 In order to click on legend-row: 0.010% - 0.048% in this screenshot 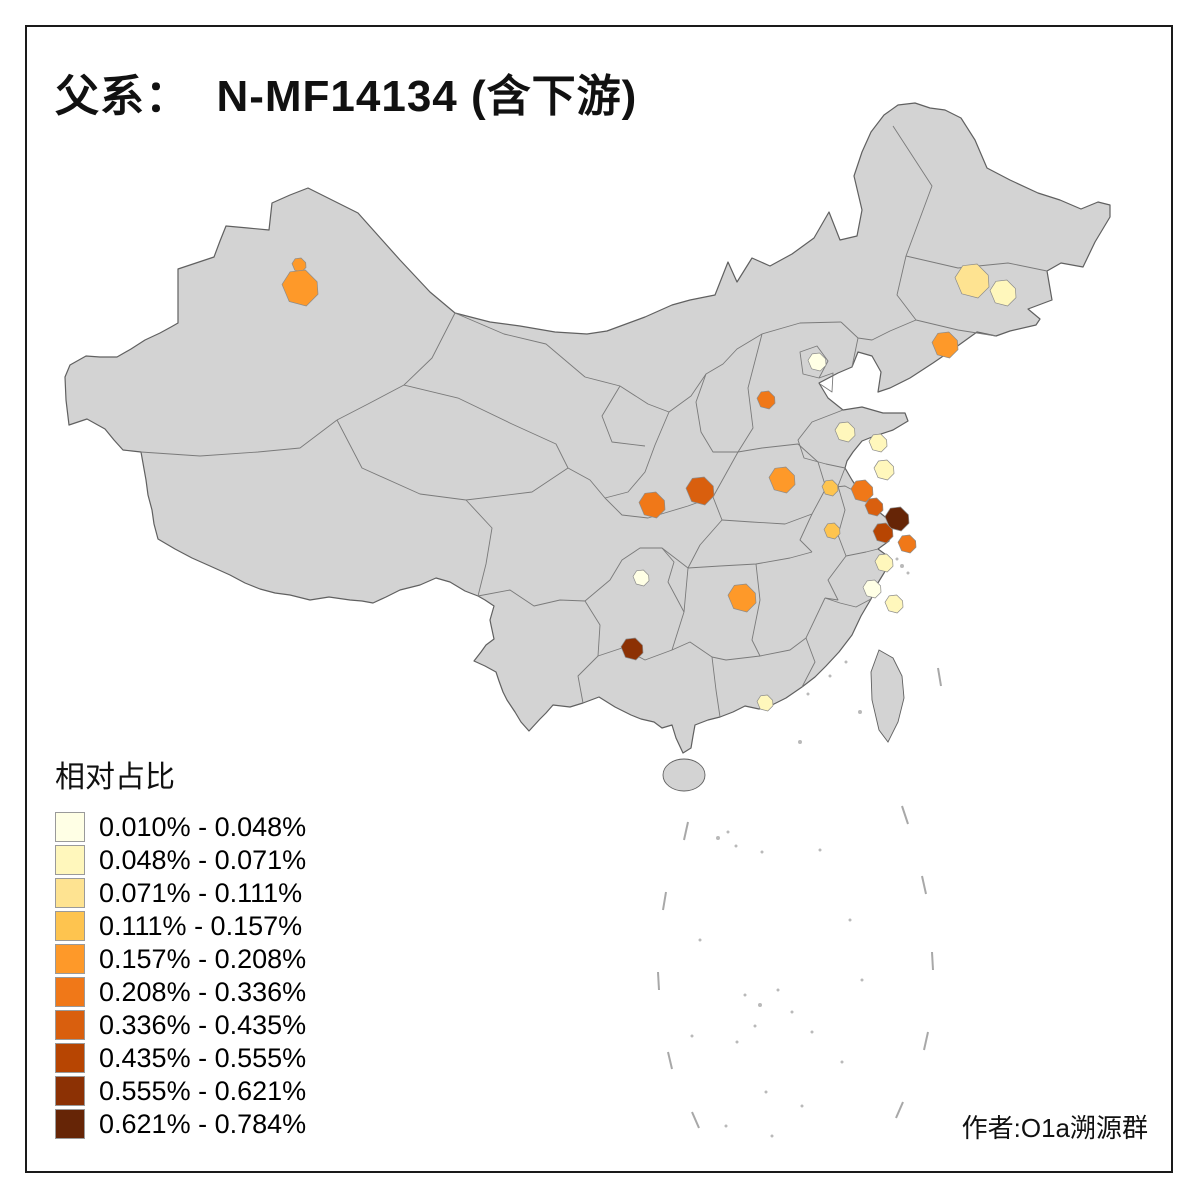, I will do `click(180, 826)`.